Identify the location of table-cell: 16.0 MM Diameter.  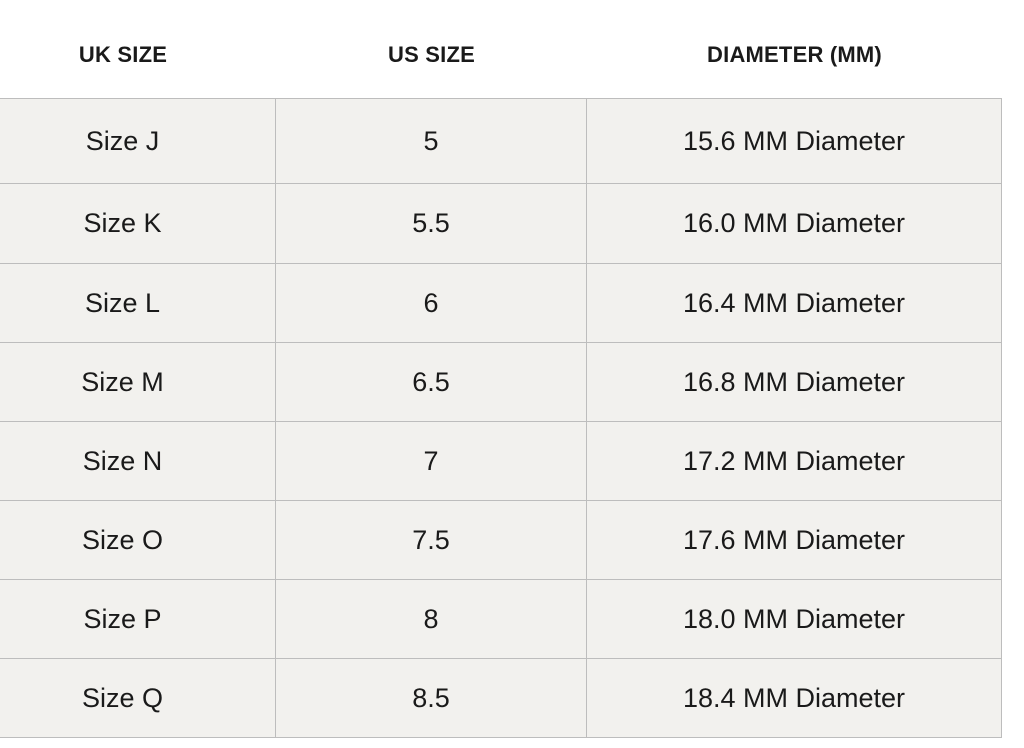
(794, 224).